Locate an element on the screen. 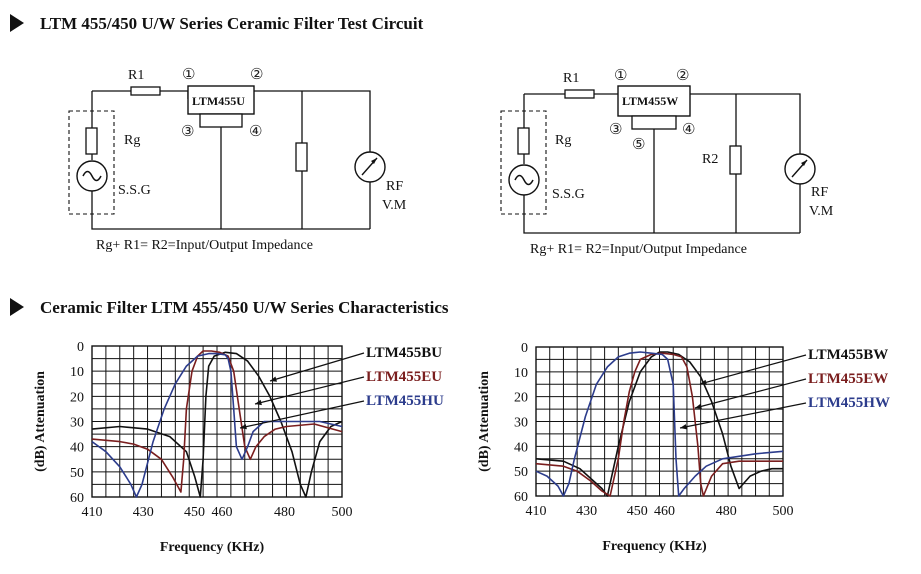 The image size is (921, 574). impedance-equation: Rg+ R1= R2=Input/Output Impedance is located at coordinates (204, 245).